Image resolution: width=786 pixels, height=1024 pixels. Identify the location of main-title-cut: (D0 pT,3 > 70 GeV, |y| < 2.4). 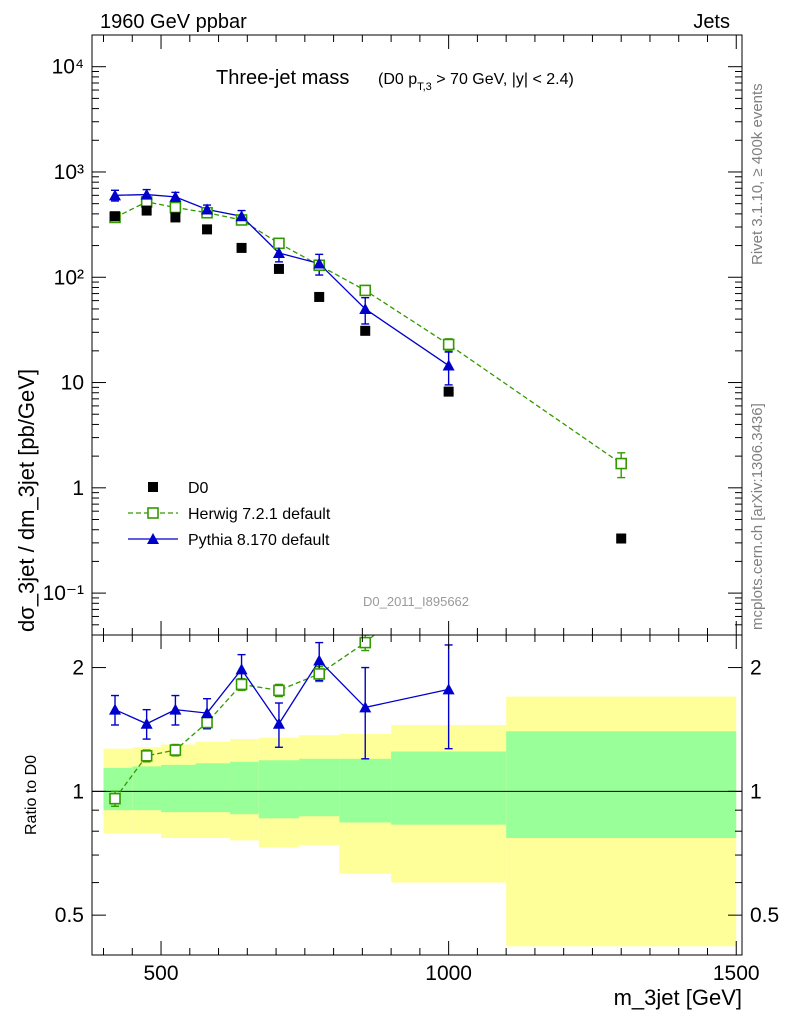
(476, 82).